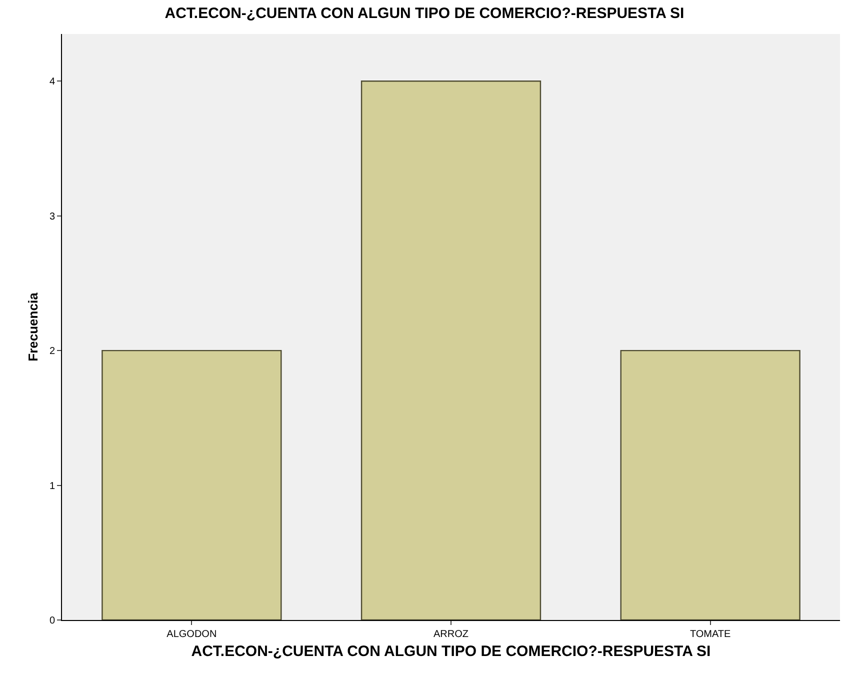  I want to click on x-tick-label: ALGODON, so click(191, 634).